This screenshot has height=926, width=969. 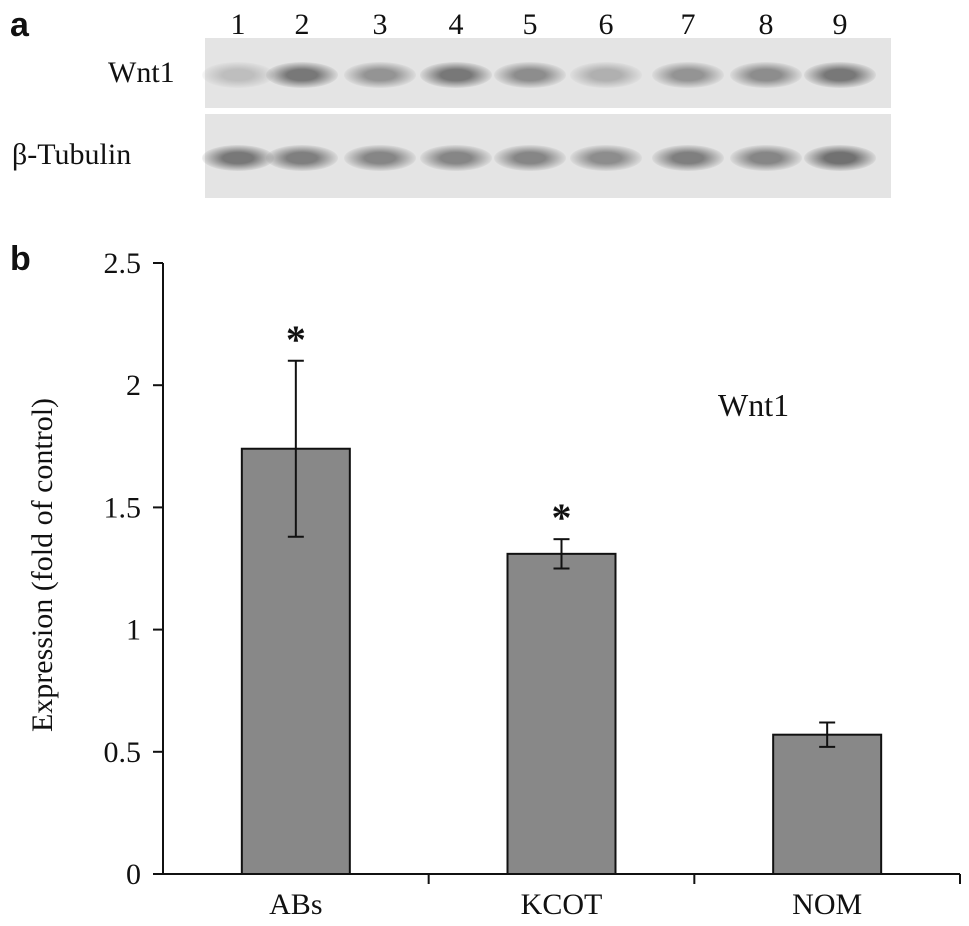 I want to click on lane-number-3: 3, so click(x=380, y=24).